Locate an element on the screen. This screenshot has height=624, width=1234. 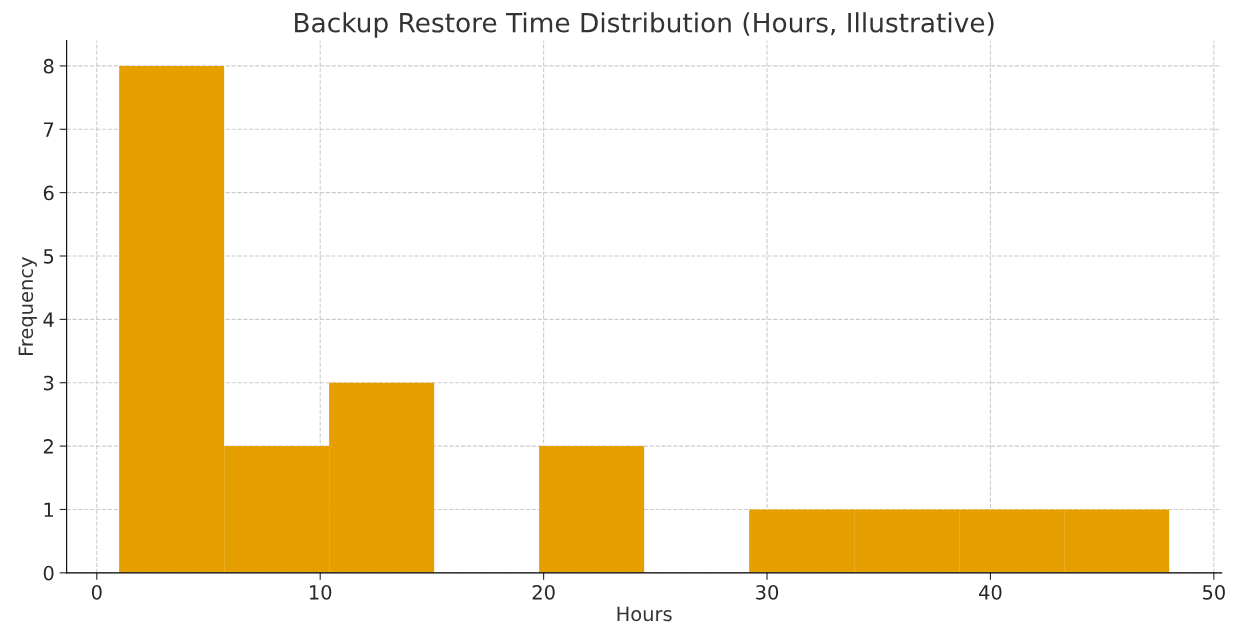
y-tick-label: 1 is located at coordinates (49, 509).